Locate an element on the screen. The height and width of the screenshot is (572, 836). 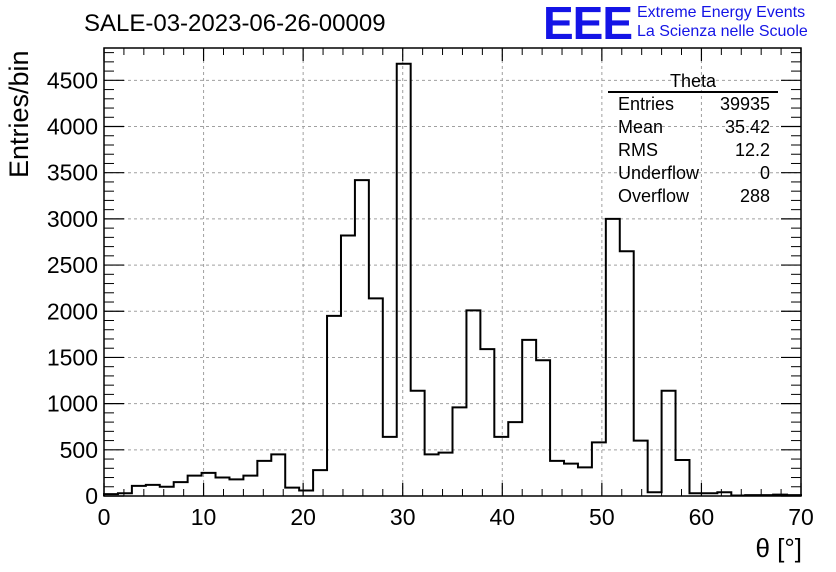
x-tick-label: 60 is located at coordinates (702, 517).